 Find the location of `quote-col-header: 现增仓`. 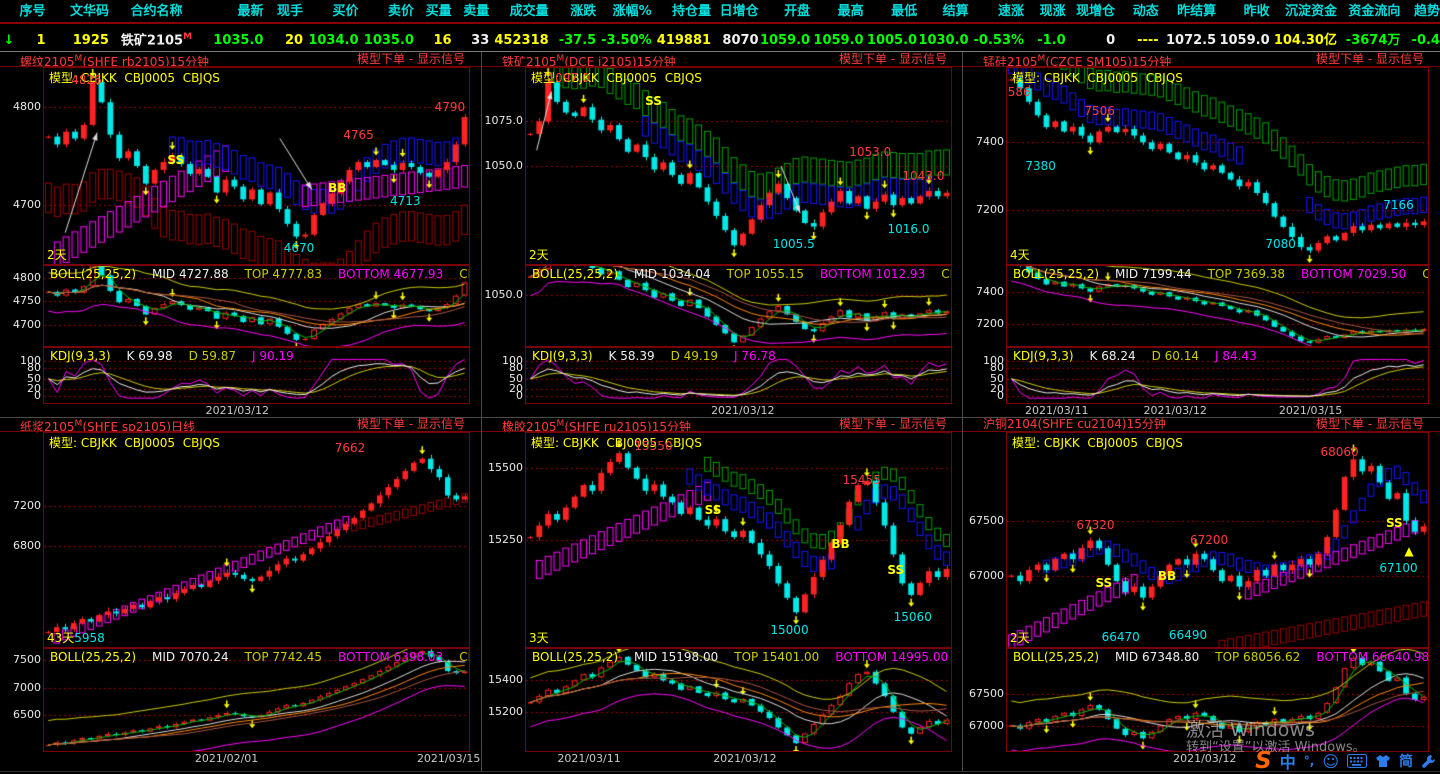

quote-col-header: 现增仓 is located at coordinates (1096, 11).